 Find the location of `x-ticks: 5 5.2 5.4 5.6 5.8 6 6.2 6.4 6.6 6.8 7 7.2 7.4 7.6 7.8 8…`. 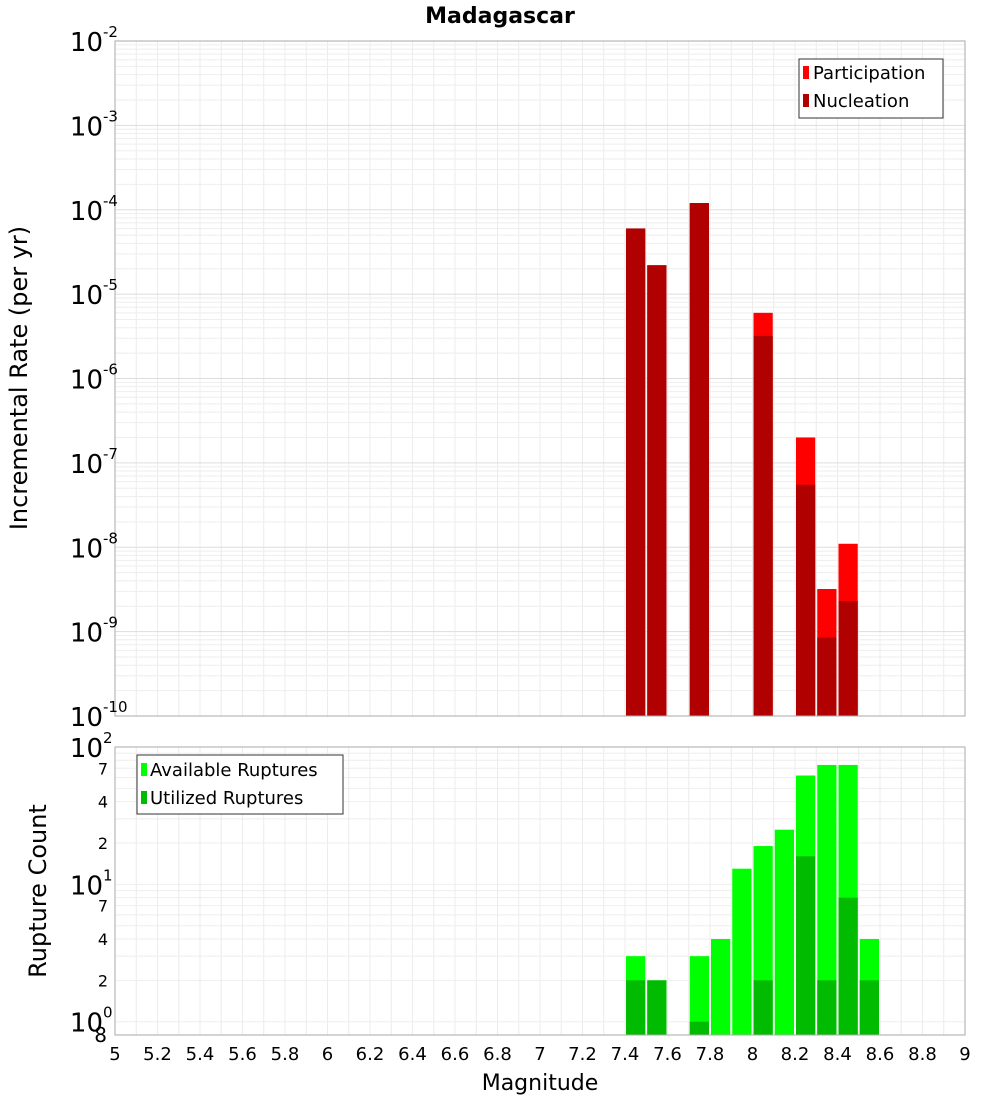

x-ticks: 5 5.2 5.4 5.6 5.8 6 6.2 6.4 6.6 6.8 7 7.2 7.4 7.6 7.8 8… is located at coordinates (539, 1054).